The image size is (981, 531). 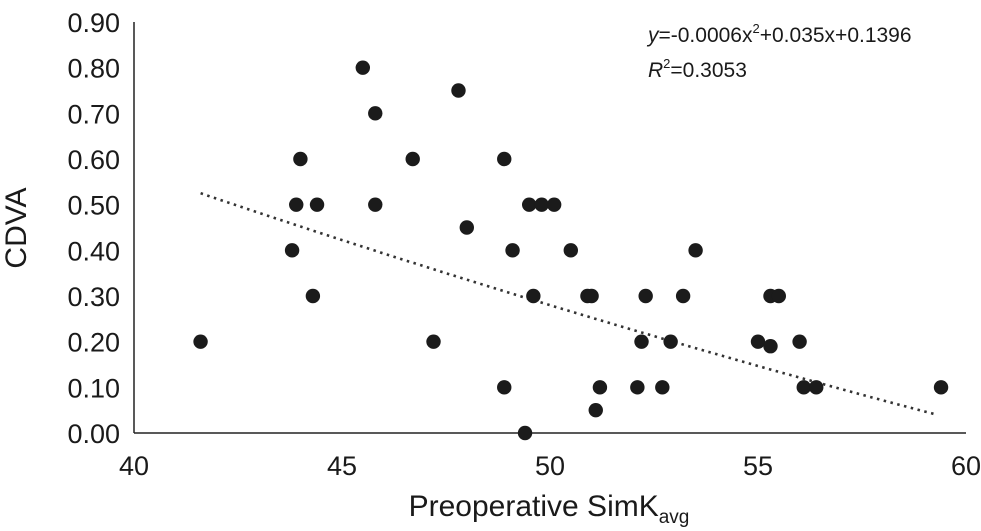 What do you see at coordinates (666, 63) in the screenshot?
I see `r-squared-exponent: 2` at bounding box center [666, 63].